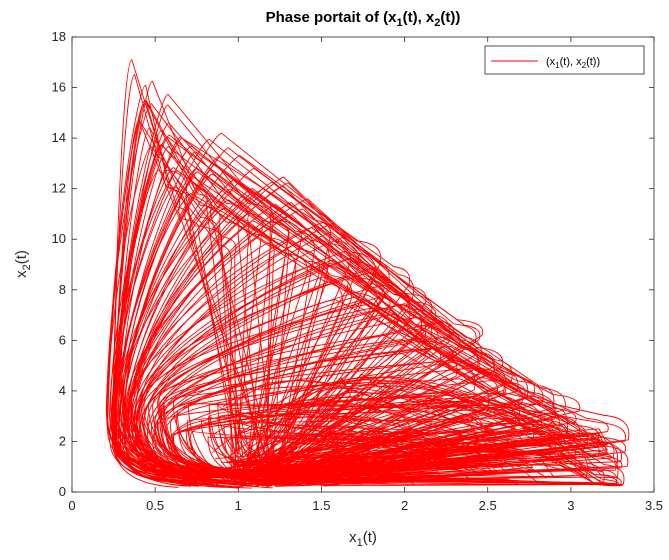  Describe the element at coordinates (155, 505) in the screenshot. I see `x-tick-label: 0.5` at that location.